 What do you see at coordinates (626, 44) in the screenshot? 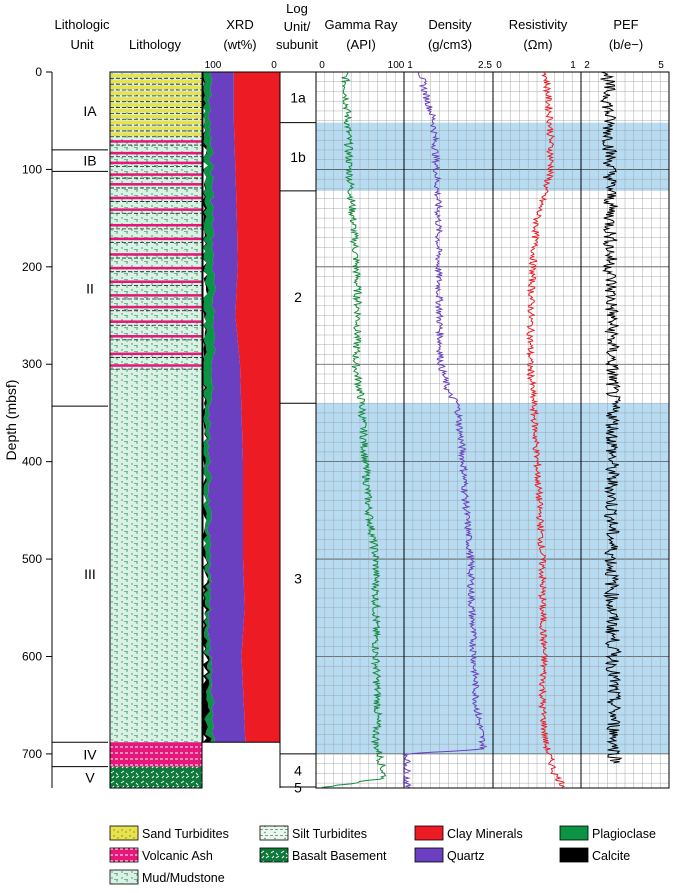
I see `header-pef-2: (b/e−)` at bounding box center [626, 44].